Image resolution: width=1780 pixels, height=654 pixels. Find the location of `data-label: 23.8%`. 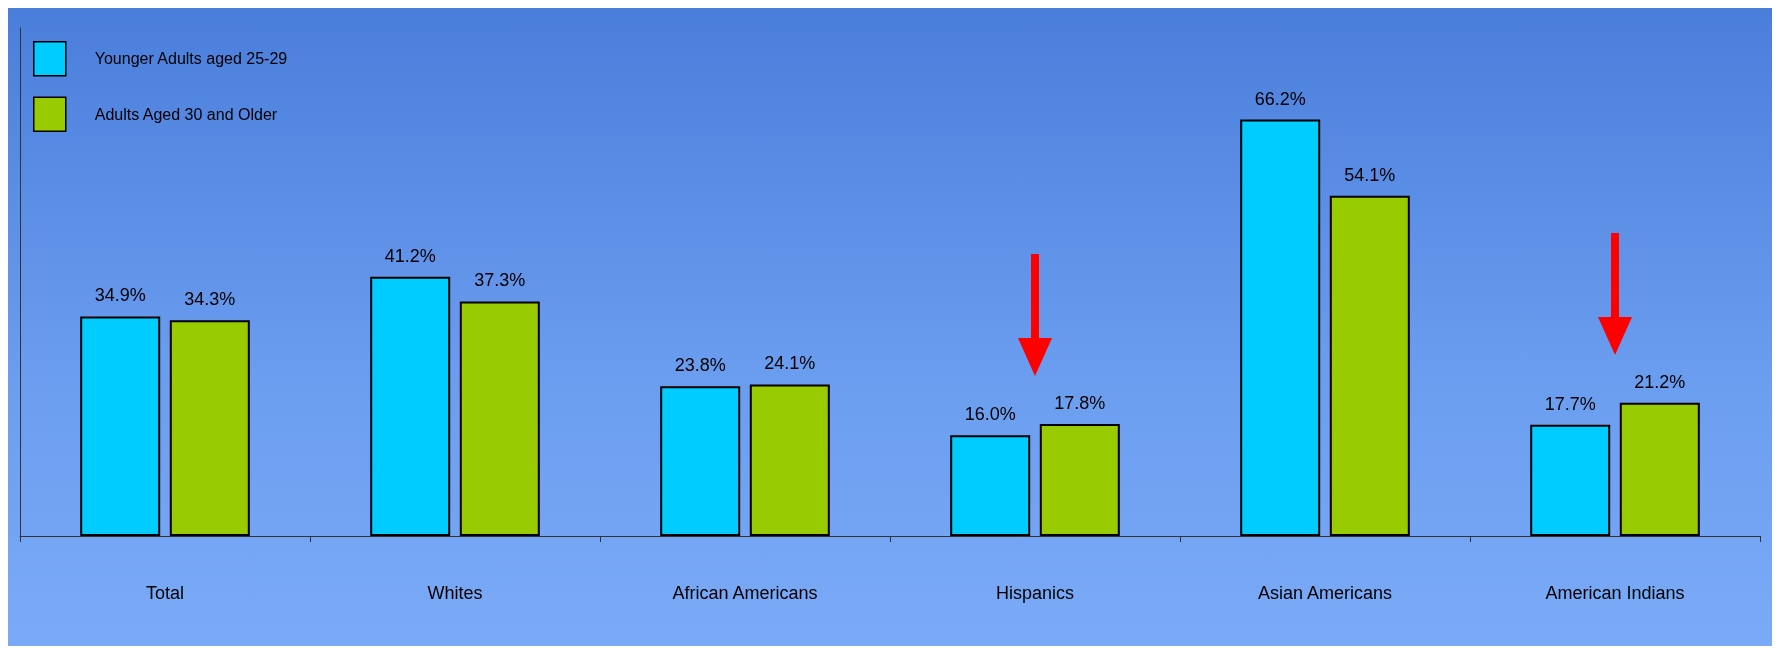

data-label: 23.8% is located at coordinates (700, 365).